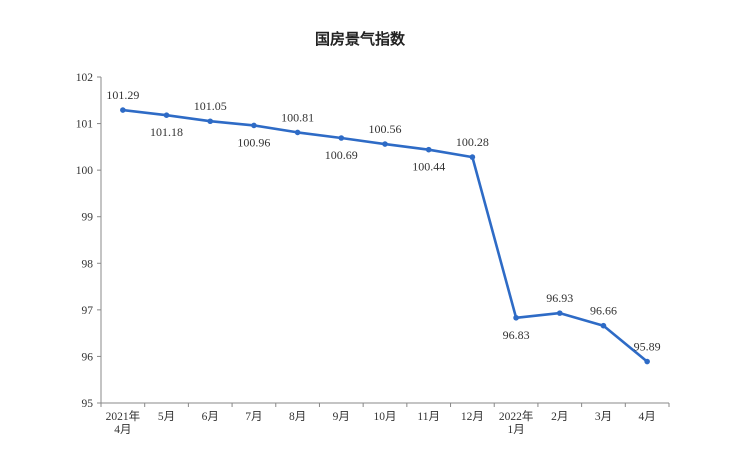 This screenshot has width=740, height=474. Describe the element at coordinates (603, 417) in the screenshot. I see `x-tick-label: 3月` at that location.